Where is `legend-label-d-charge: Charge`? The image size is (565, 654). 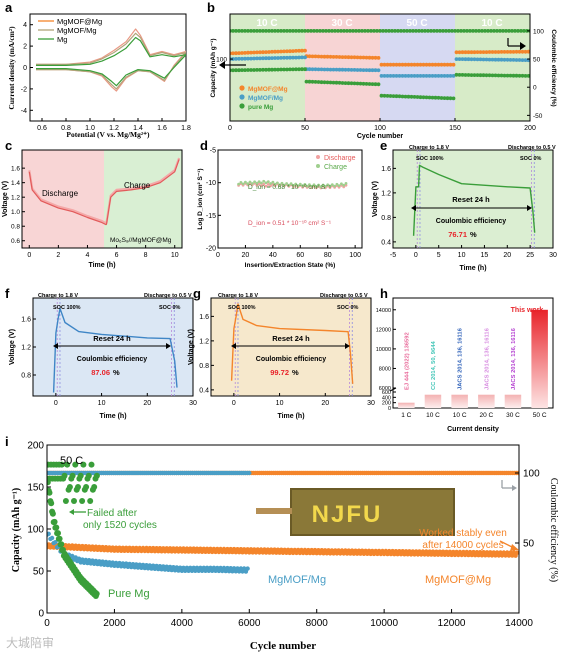 legend-label-d-charge: Charge is located at coordinates (335, 167).